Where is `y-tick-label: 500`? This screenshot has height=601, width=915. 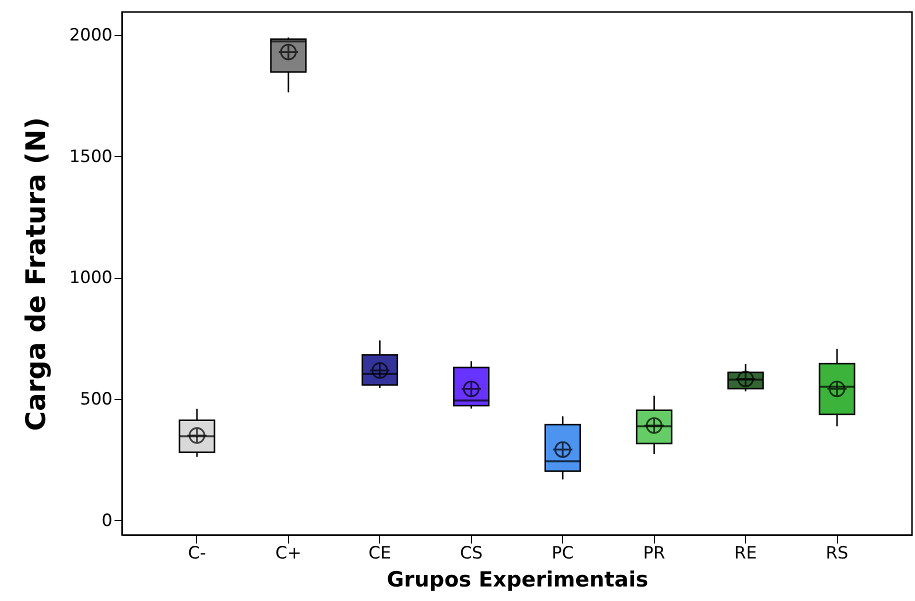 y-tick-label: 500 is located at coordinates (96, 400).